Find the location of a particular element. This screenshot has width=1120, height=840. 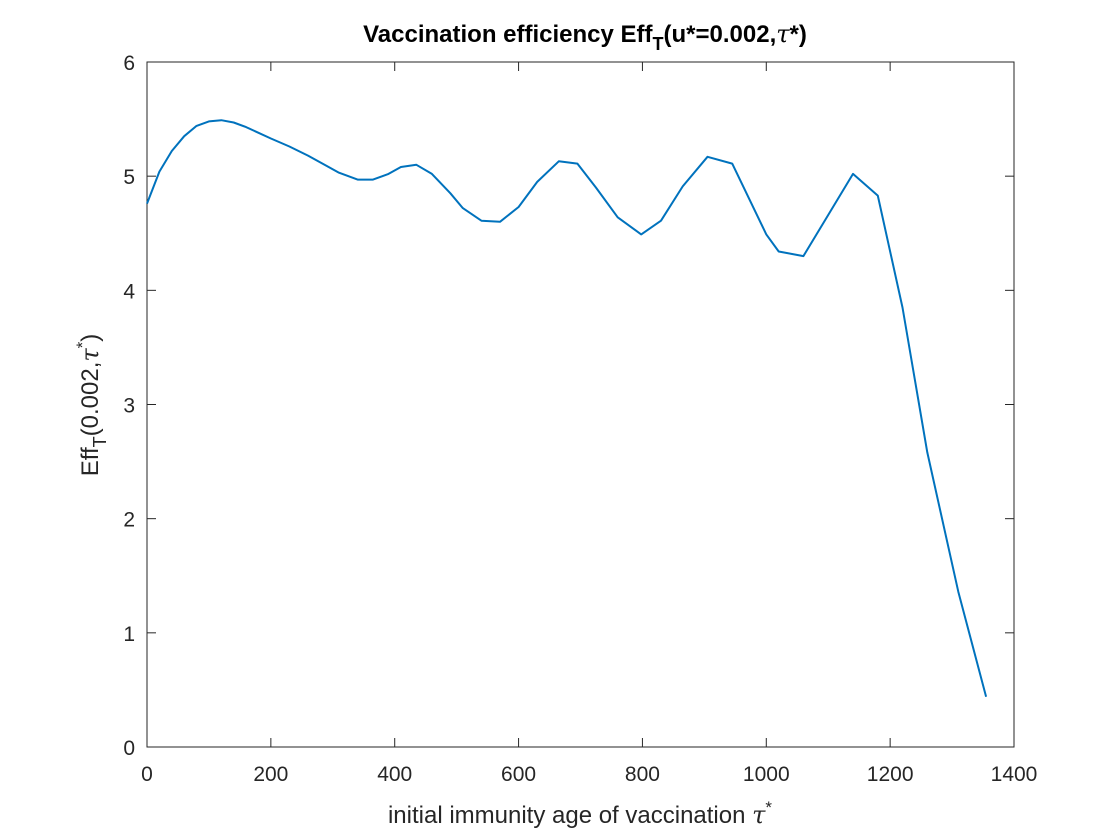

y-tick-label: 6 is located at coordinates (129, 63).